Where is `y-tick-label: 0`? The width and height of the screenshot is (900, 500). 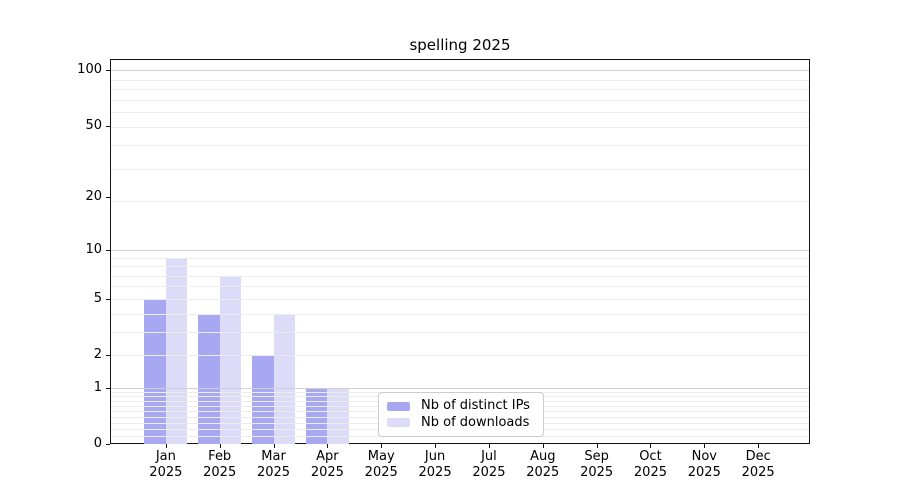 y-tick-label: 0 is located at coordinates (97, 443).